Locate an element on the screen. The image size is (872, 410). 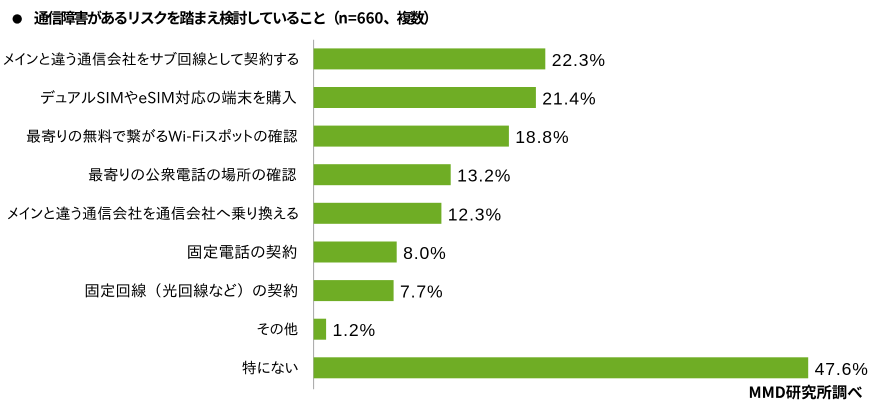
svg-text: 8.0% is located at coordinates (425, 253).